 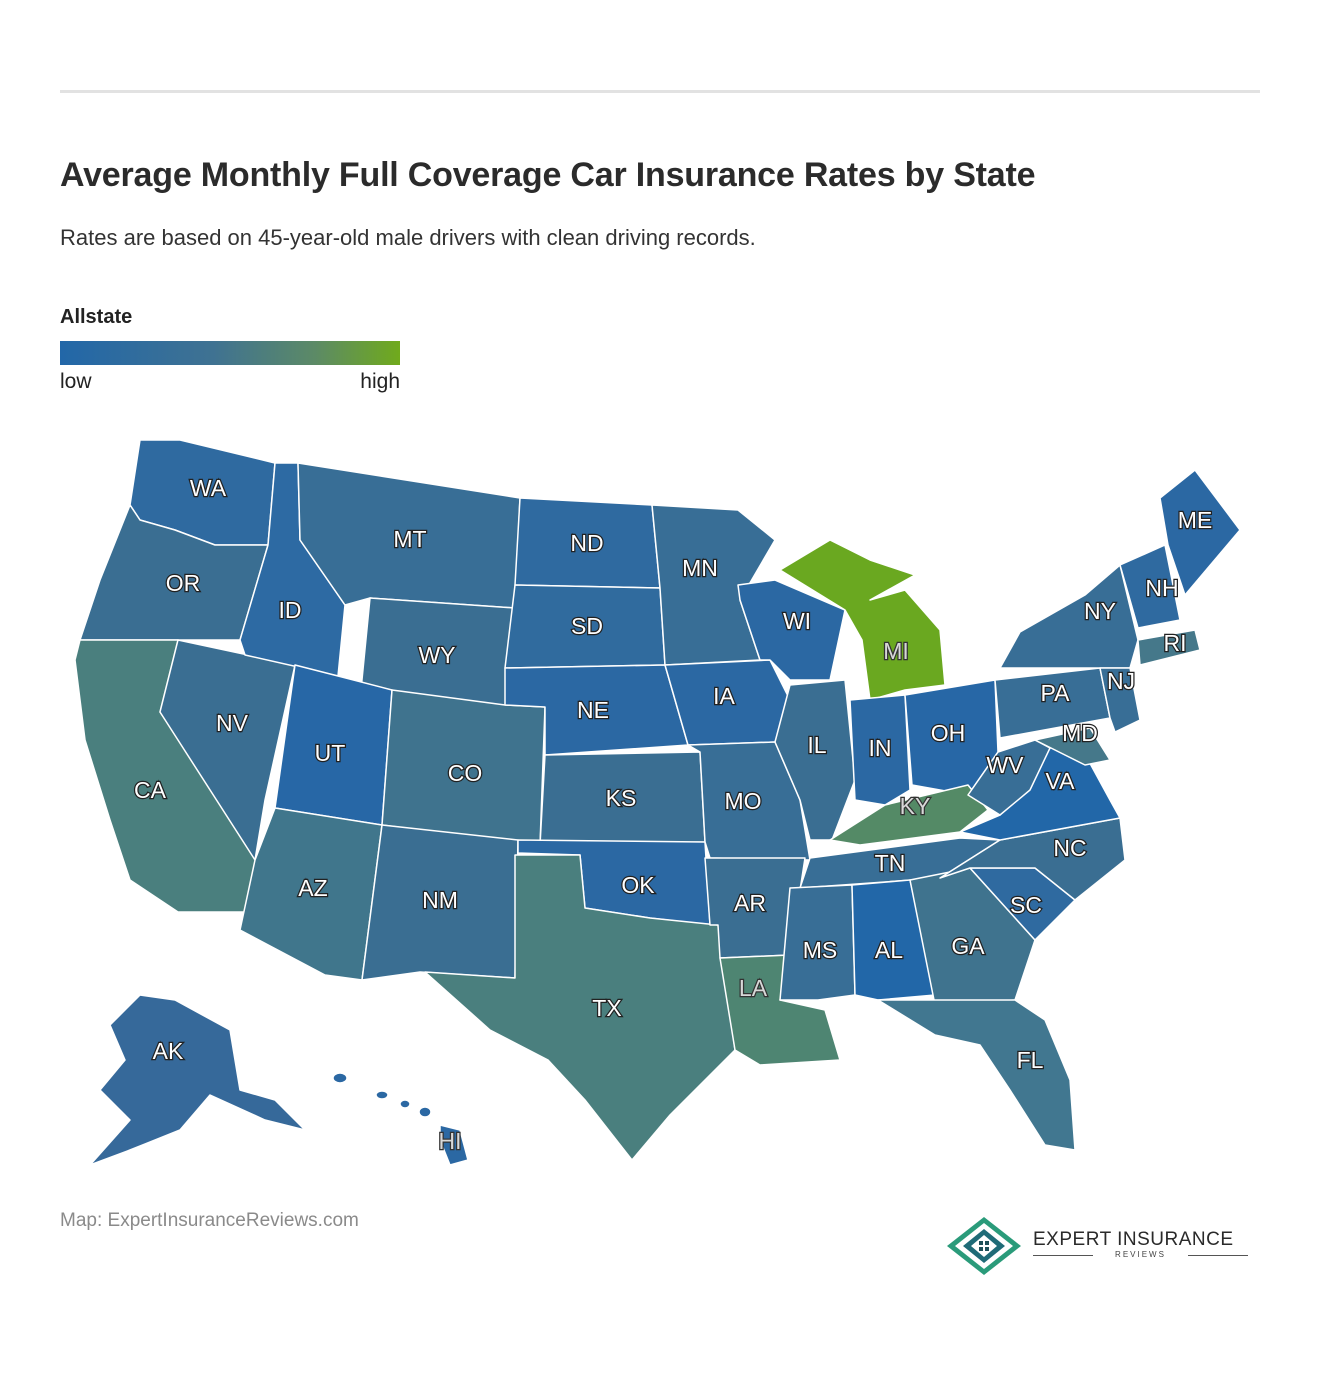 I want to click on legend-gradient-bar, so click(x=230, y=353).